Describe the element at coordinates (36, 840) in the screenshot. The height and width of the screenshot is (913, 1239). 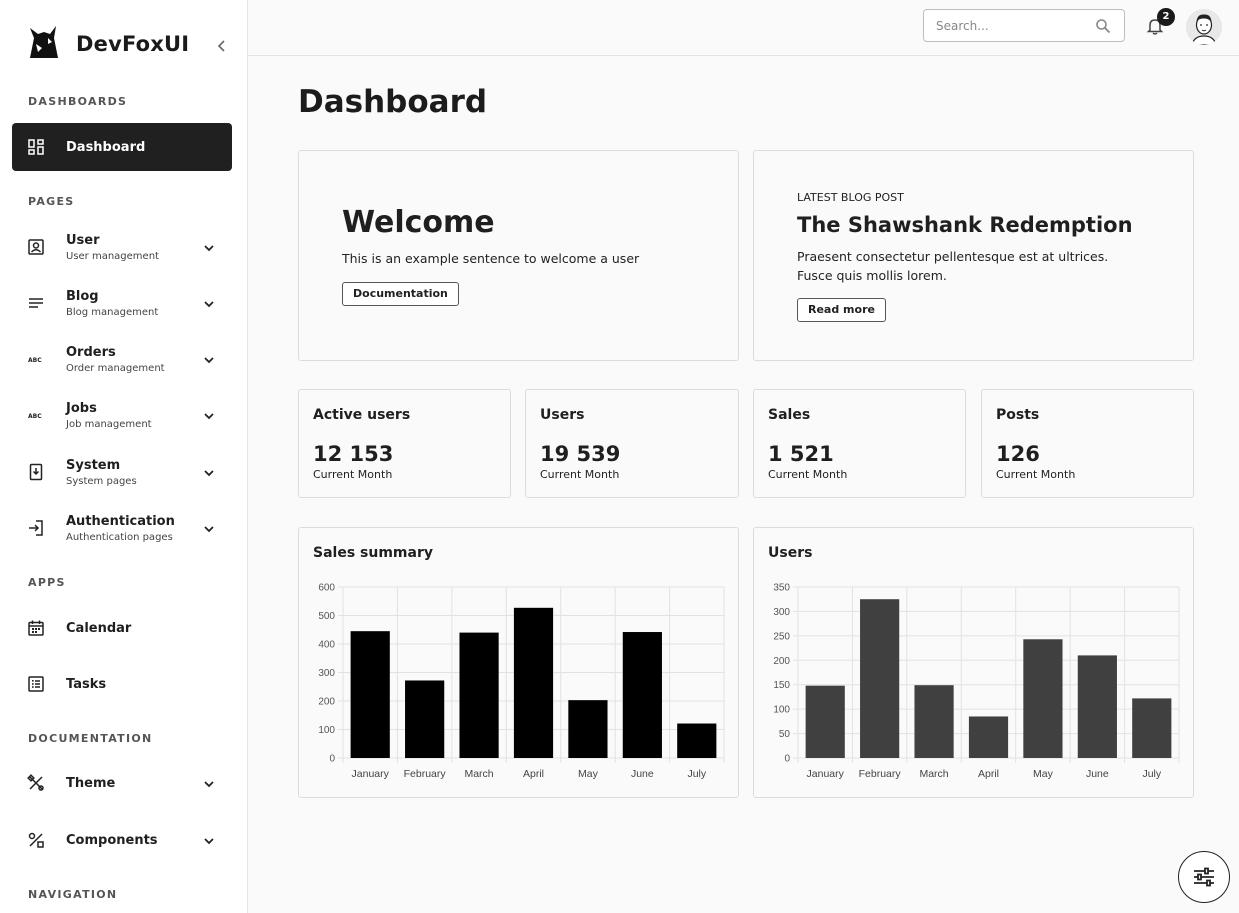
I see `components-icon` at that location.